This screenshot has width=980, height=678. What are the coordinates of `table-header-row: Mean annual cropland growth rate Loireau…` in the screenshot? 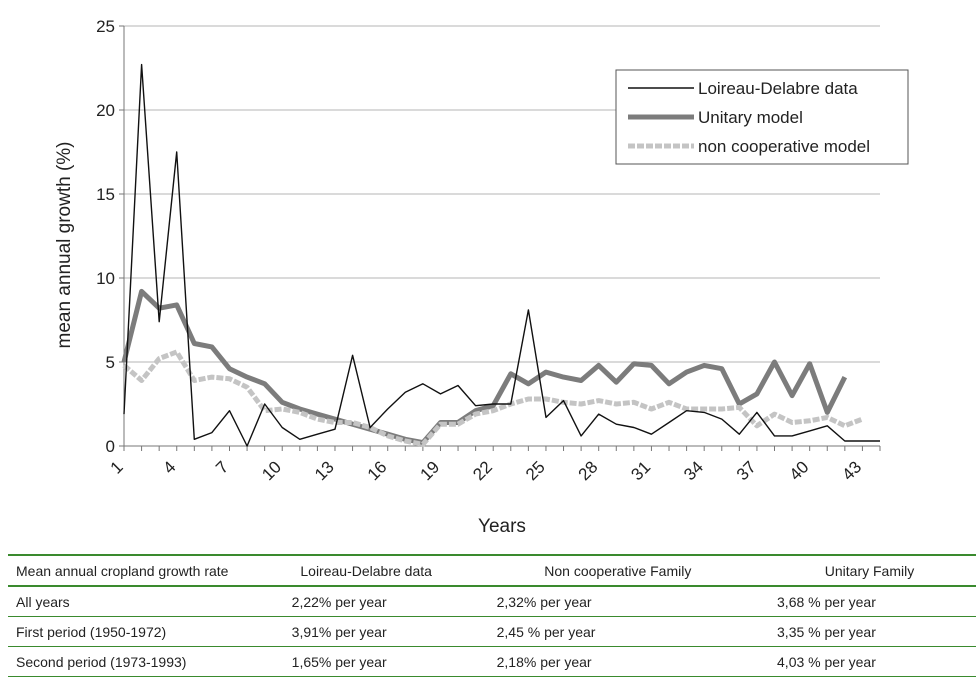 It's located at (492, 570).